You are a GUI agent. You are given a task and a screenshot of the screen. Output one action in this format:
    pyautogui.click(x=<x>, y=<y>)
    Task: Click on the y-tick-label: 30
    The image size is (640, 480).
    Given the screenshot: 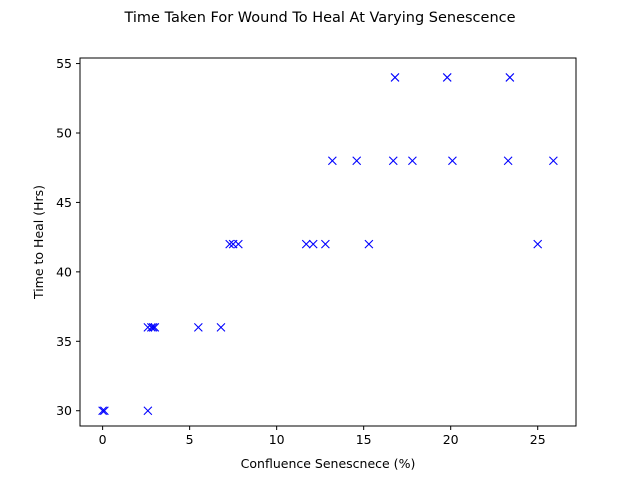 What is the action you would take?
    pyautogui.click(x=64, y=410)
    